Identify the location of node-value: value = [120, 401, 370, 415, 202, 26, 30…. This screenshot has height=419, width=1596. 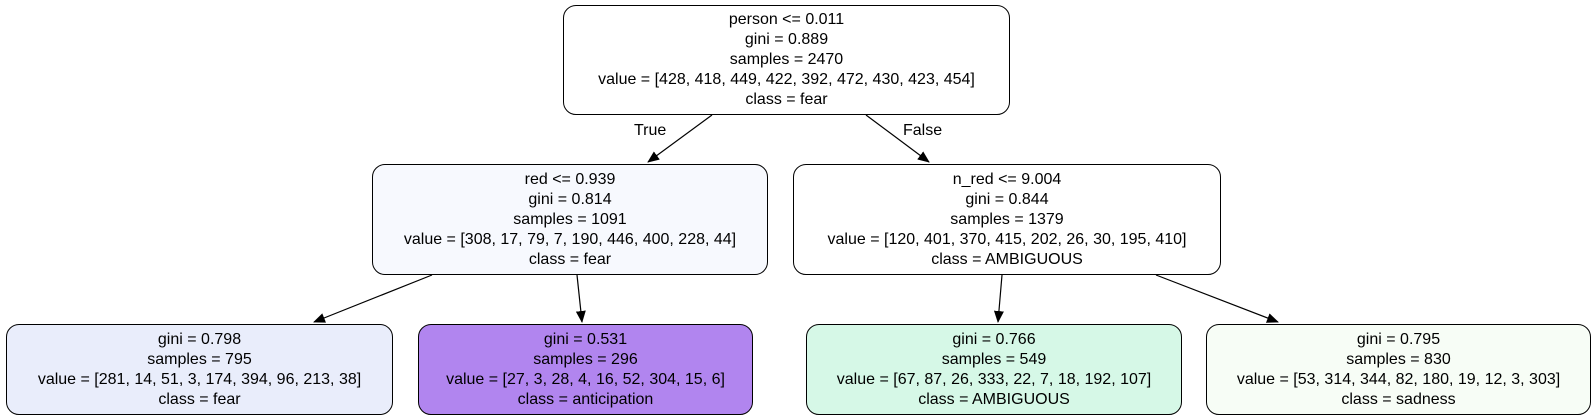
(1007, 239).